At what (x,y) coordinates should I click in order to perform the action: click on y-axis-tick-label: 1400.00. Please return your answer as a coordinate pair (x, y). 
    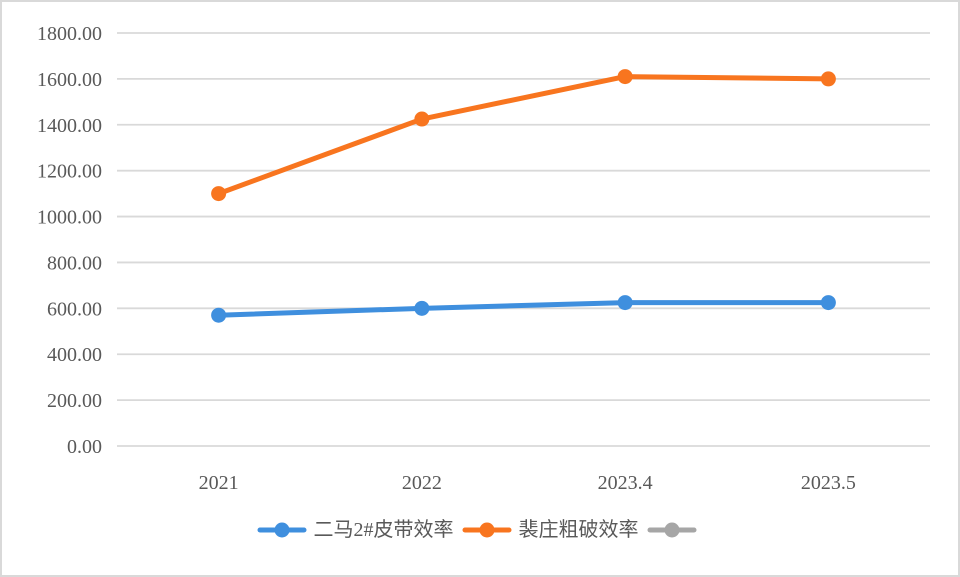
    Looking at the image, I should click on (69, 126).